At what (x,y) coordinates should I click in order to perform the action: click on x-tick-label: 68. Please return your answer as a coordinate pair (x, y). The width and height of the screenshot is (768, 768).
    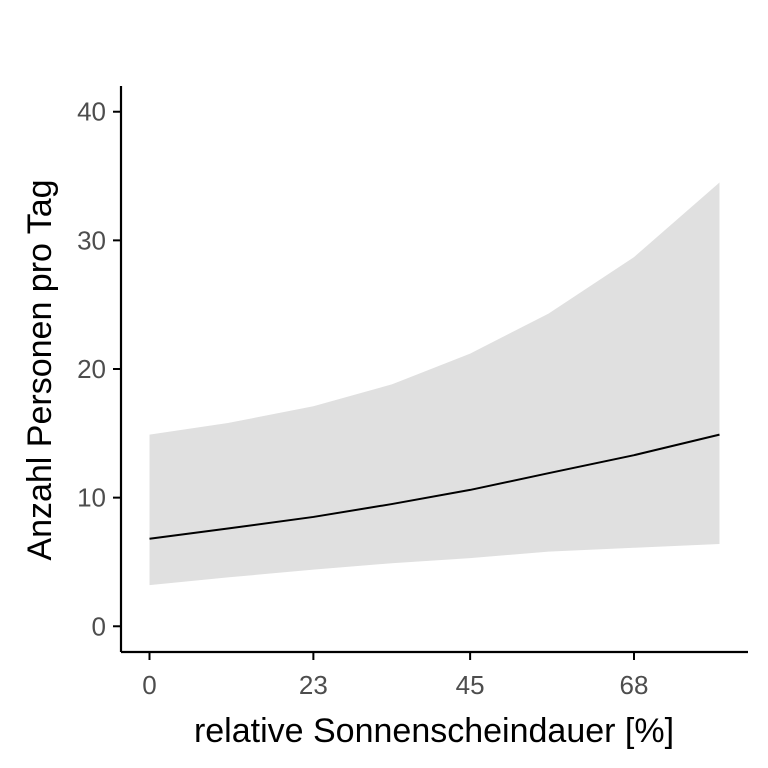
    Looking at the image, I should click on (634, 685).